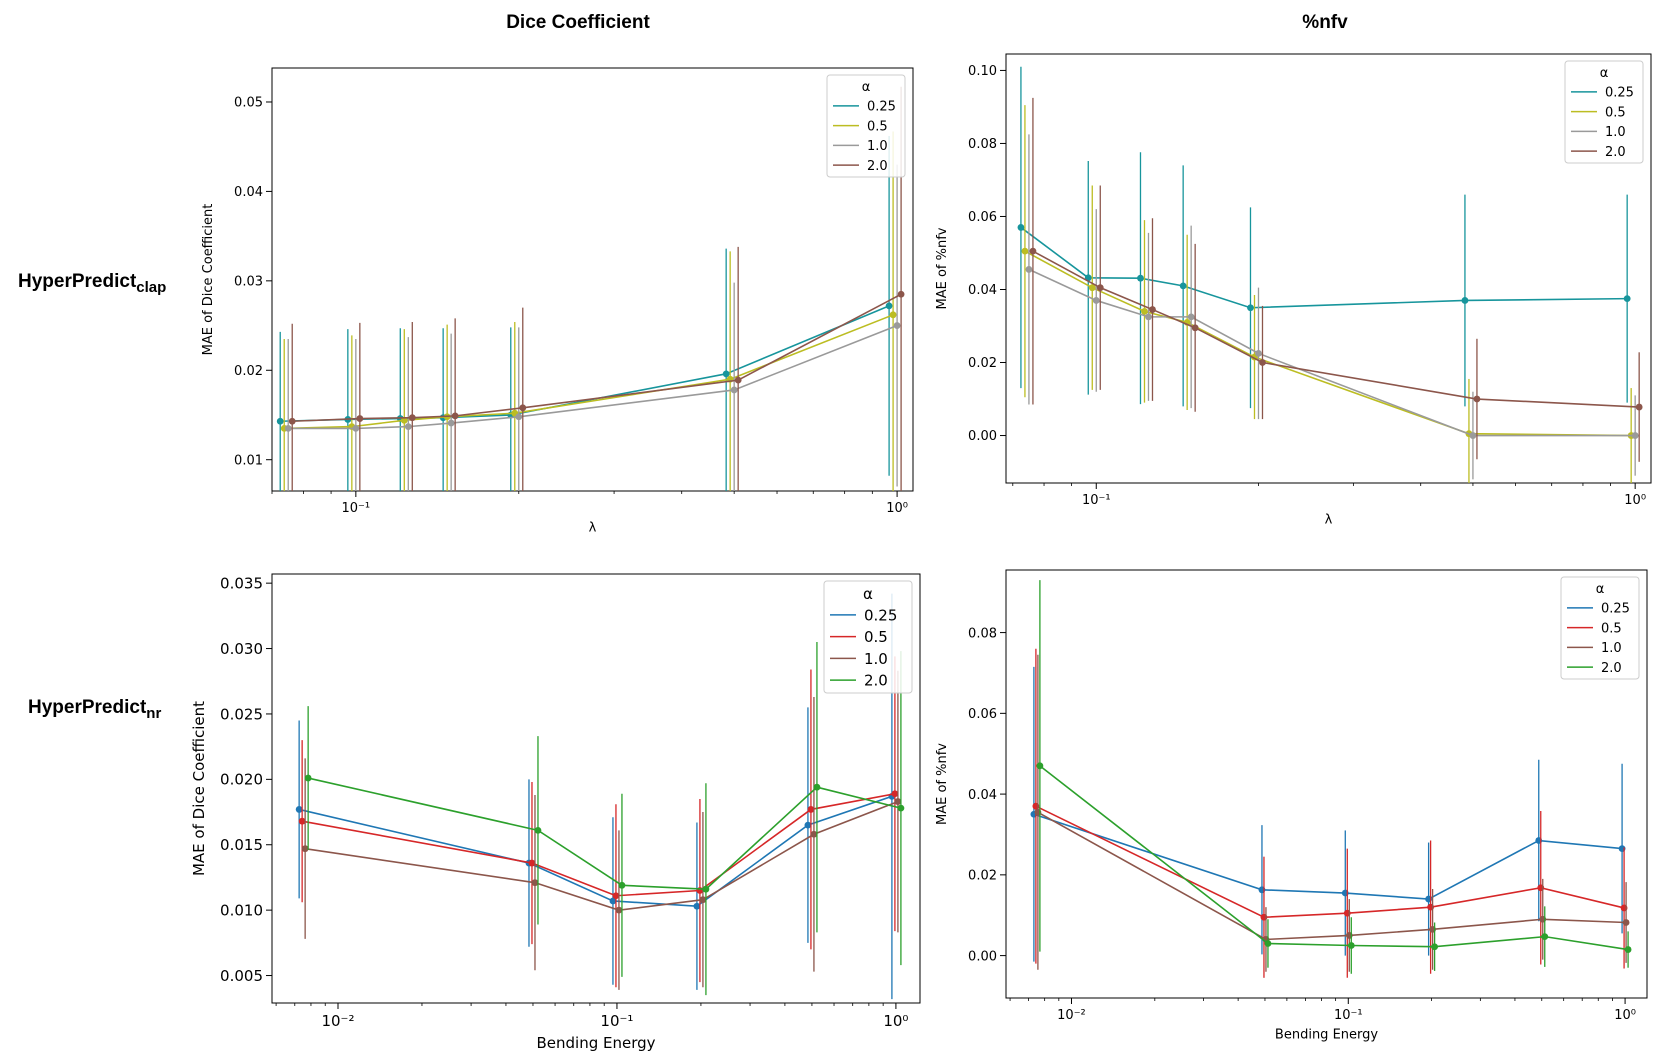  Describe the element at coordinates (1600, 589) in the screenshot. I see `p4-legend-title: α` at that location.